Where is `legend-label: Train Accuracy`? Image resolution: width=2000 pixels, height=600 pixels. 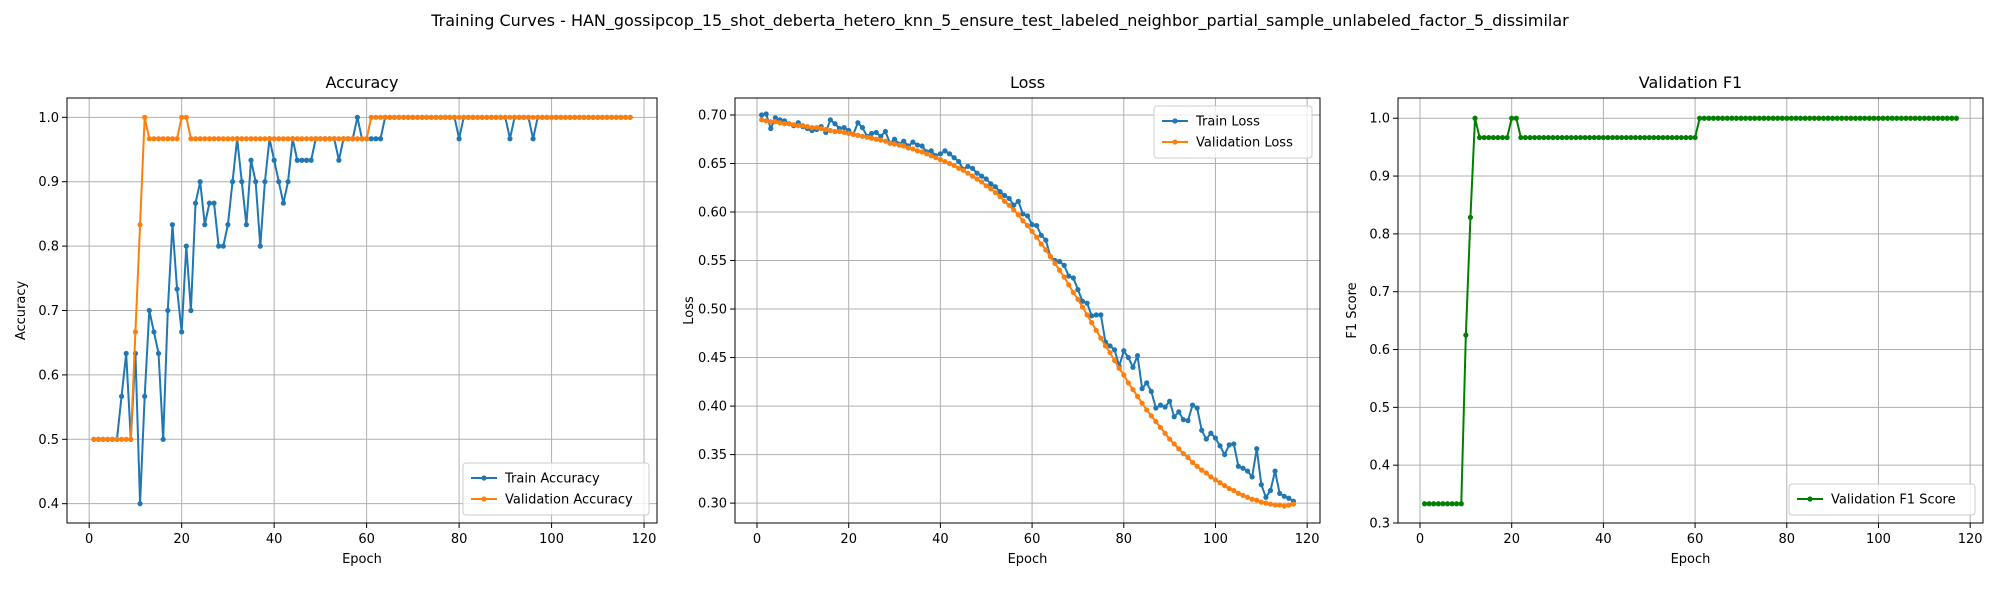
legend-label: Train Accuracy is located at coordinates (552, 479).